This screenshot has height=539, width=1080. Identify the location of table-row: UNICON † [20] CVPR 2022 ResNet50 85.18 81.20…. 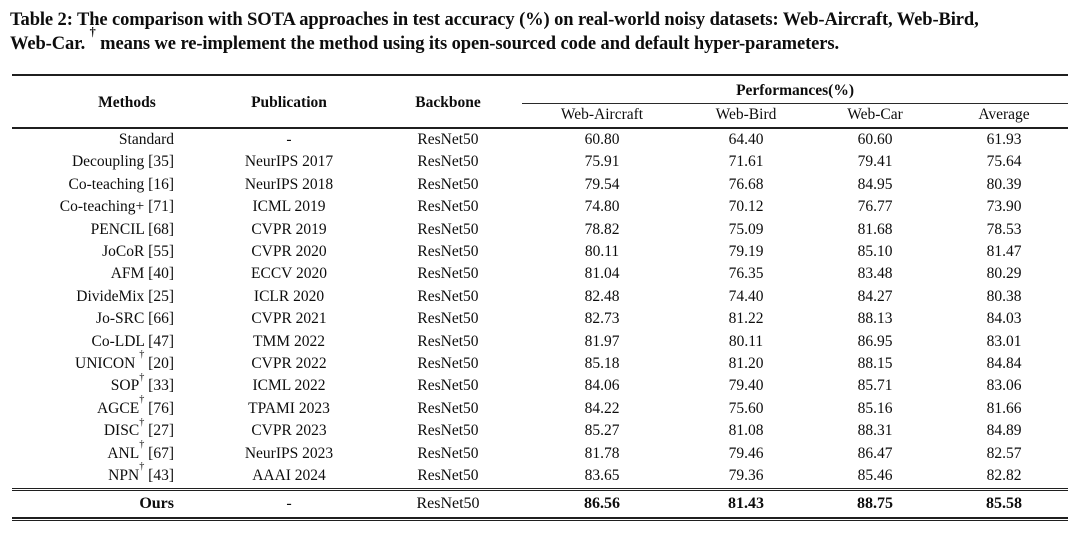
(540, 362).